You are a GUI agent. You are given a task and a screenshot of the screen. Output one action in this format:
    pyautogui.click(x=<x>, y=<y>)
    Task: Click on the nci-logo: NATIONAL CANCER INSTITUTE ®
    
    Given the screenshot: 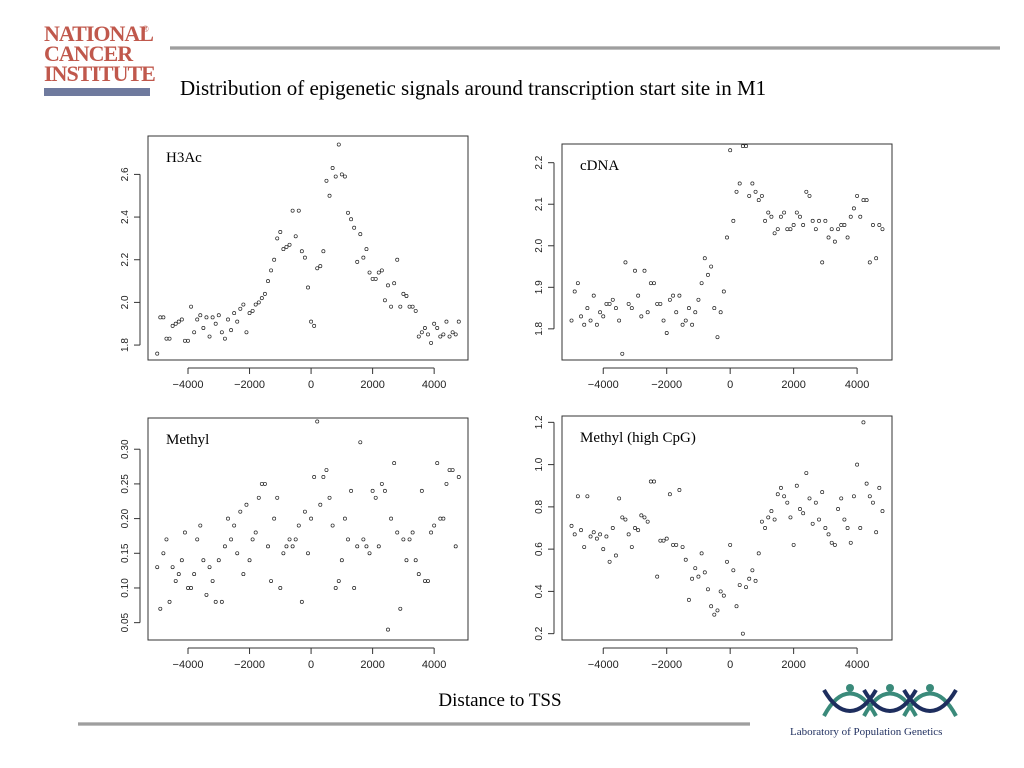 What is the action you would take?
    pyautogui.click(x=100, y=60)
    